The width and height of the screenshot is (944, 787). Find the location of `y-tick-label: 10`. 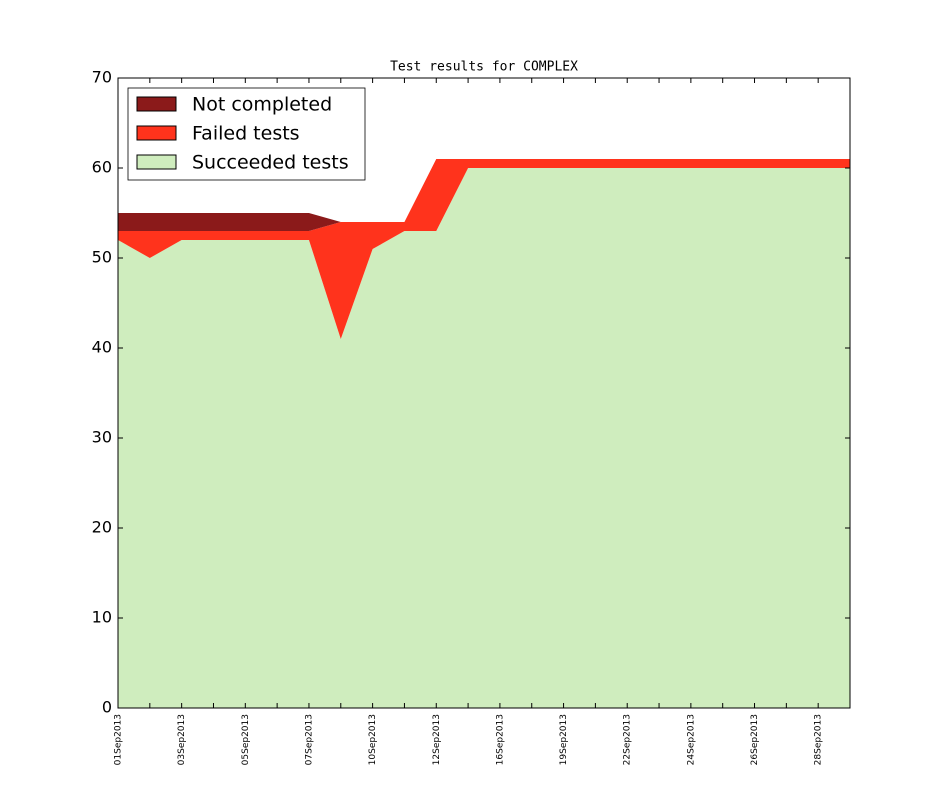

y-tick-label: 10 is located at coordinates (102, 617).